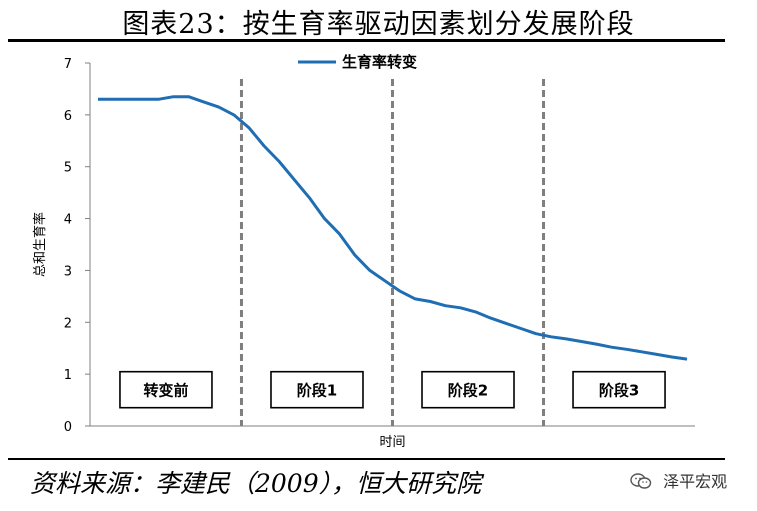 The width and height of the screenshot is (757, 511). I want to click on y-tick-label: 3, so click(68, 271).